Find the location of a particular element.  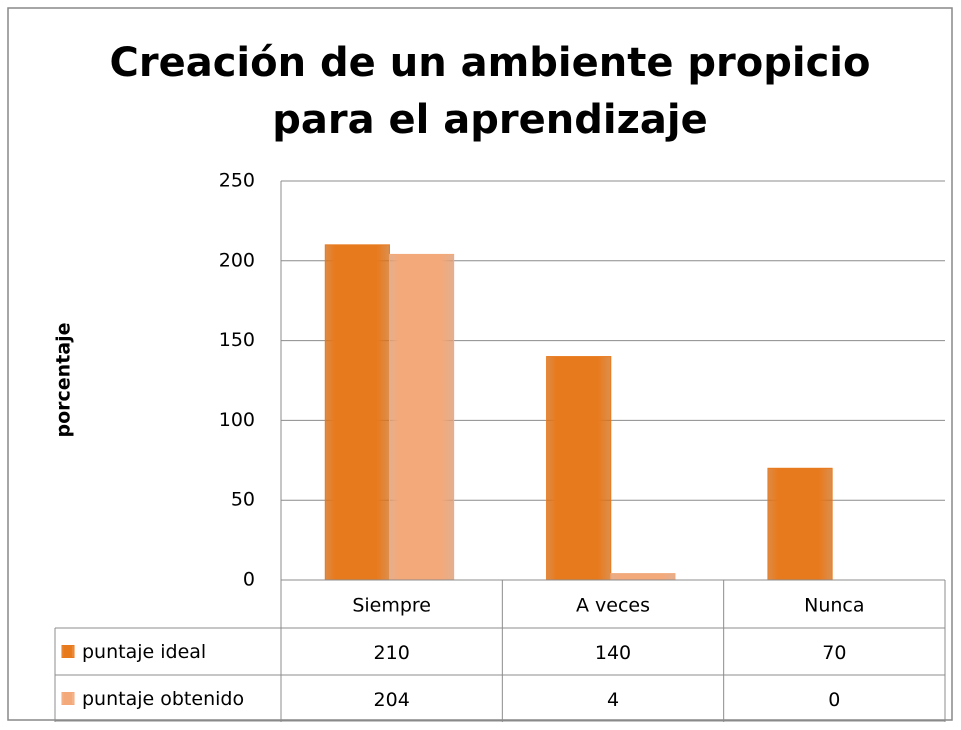

y-tick-label: 200 is located at coordinates (237, 260).